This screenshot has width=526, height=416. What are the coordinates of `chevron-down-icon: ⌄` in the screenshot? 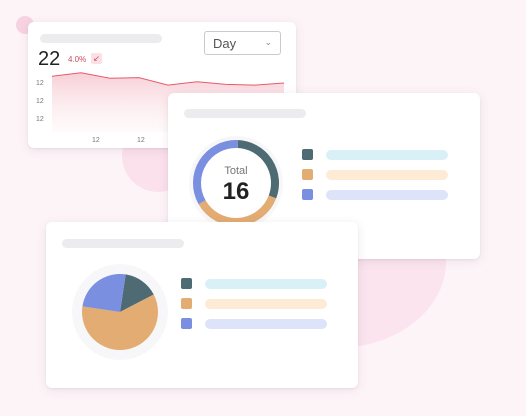 It's located at (268, 42).